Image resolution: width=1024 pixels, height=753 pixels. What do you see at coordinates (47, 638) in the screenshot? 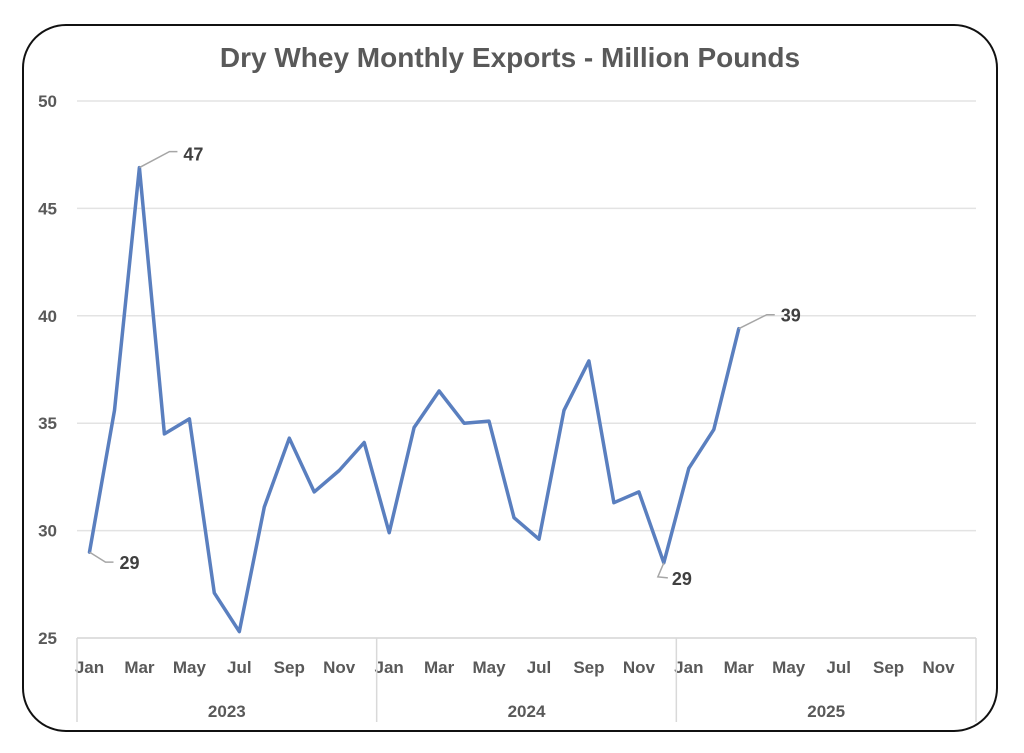
I see `y-tick-label: 25` at bounding box center [47, 638].